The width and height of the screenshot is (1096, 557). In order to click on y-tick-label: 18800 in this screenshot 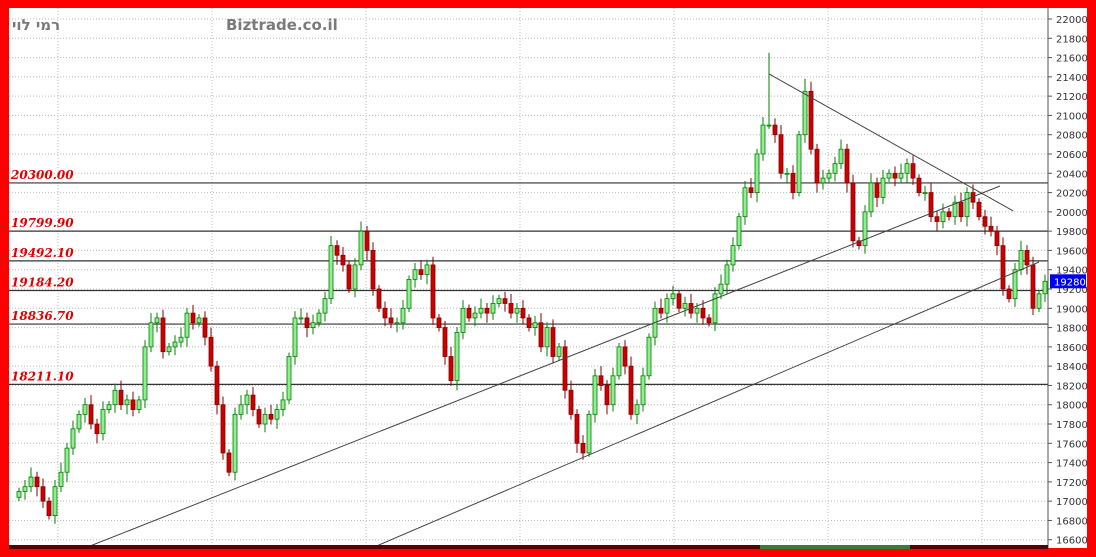, I will do `click(1072, 329)`.